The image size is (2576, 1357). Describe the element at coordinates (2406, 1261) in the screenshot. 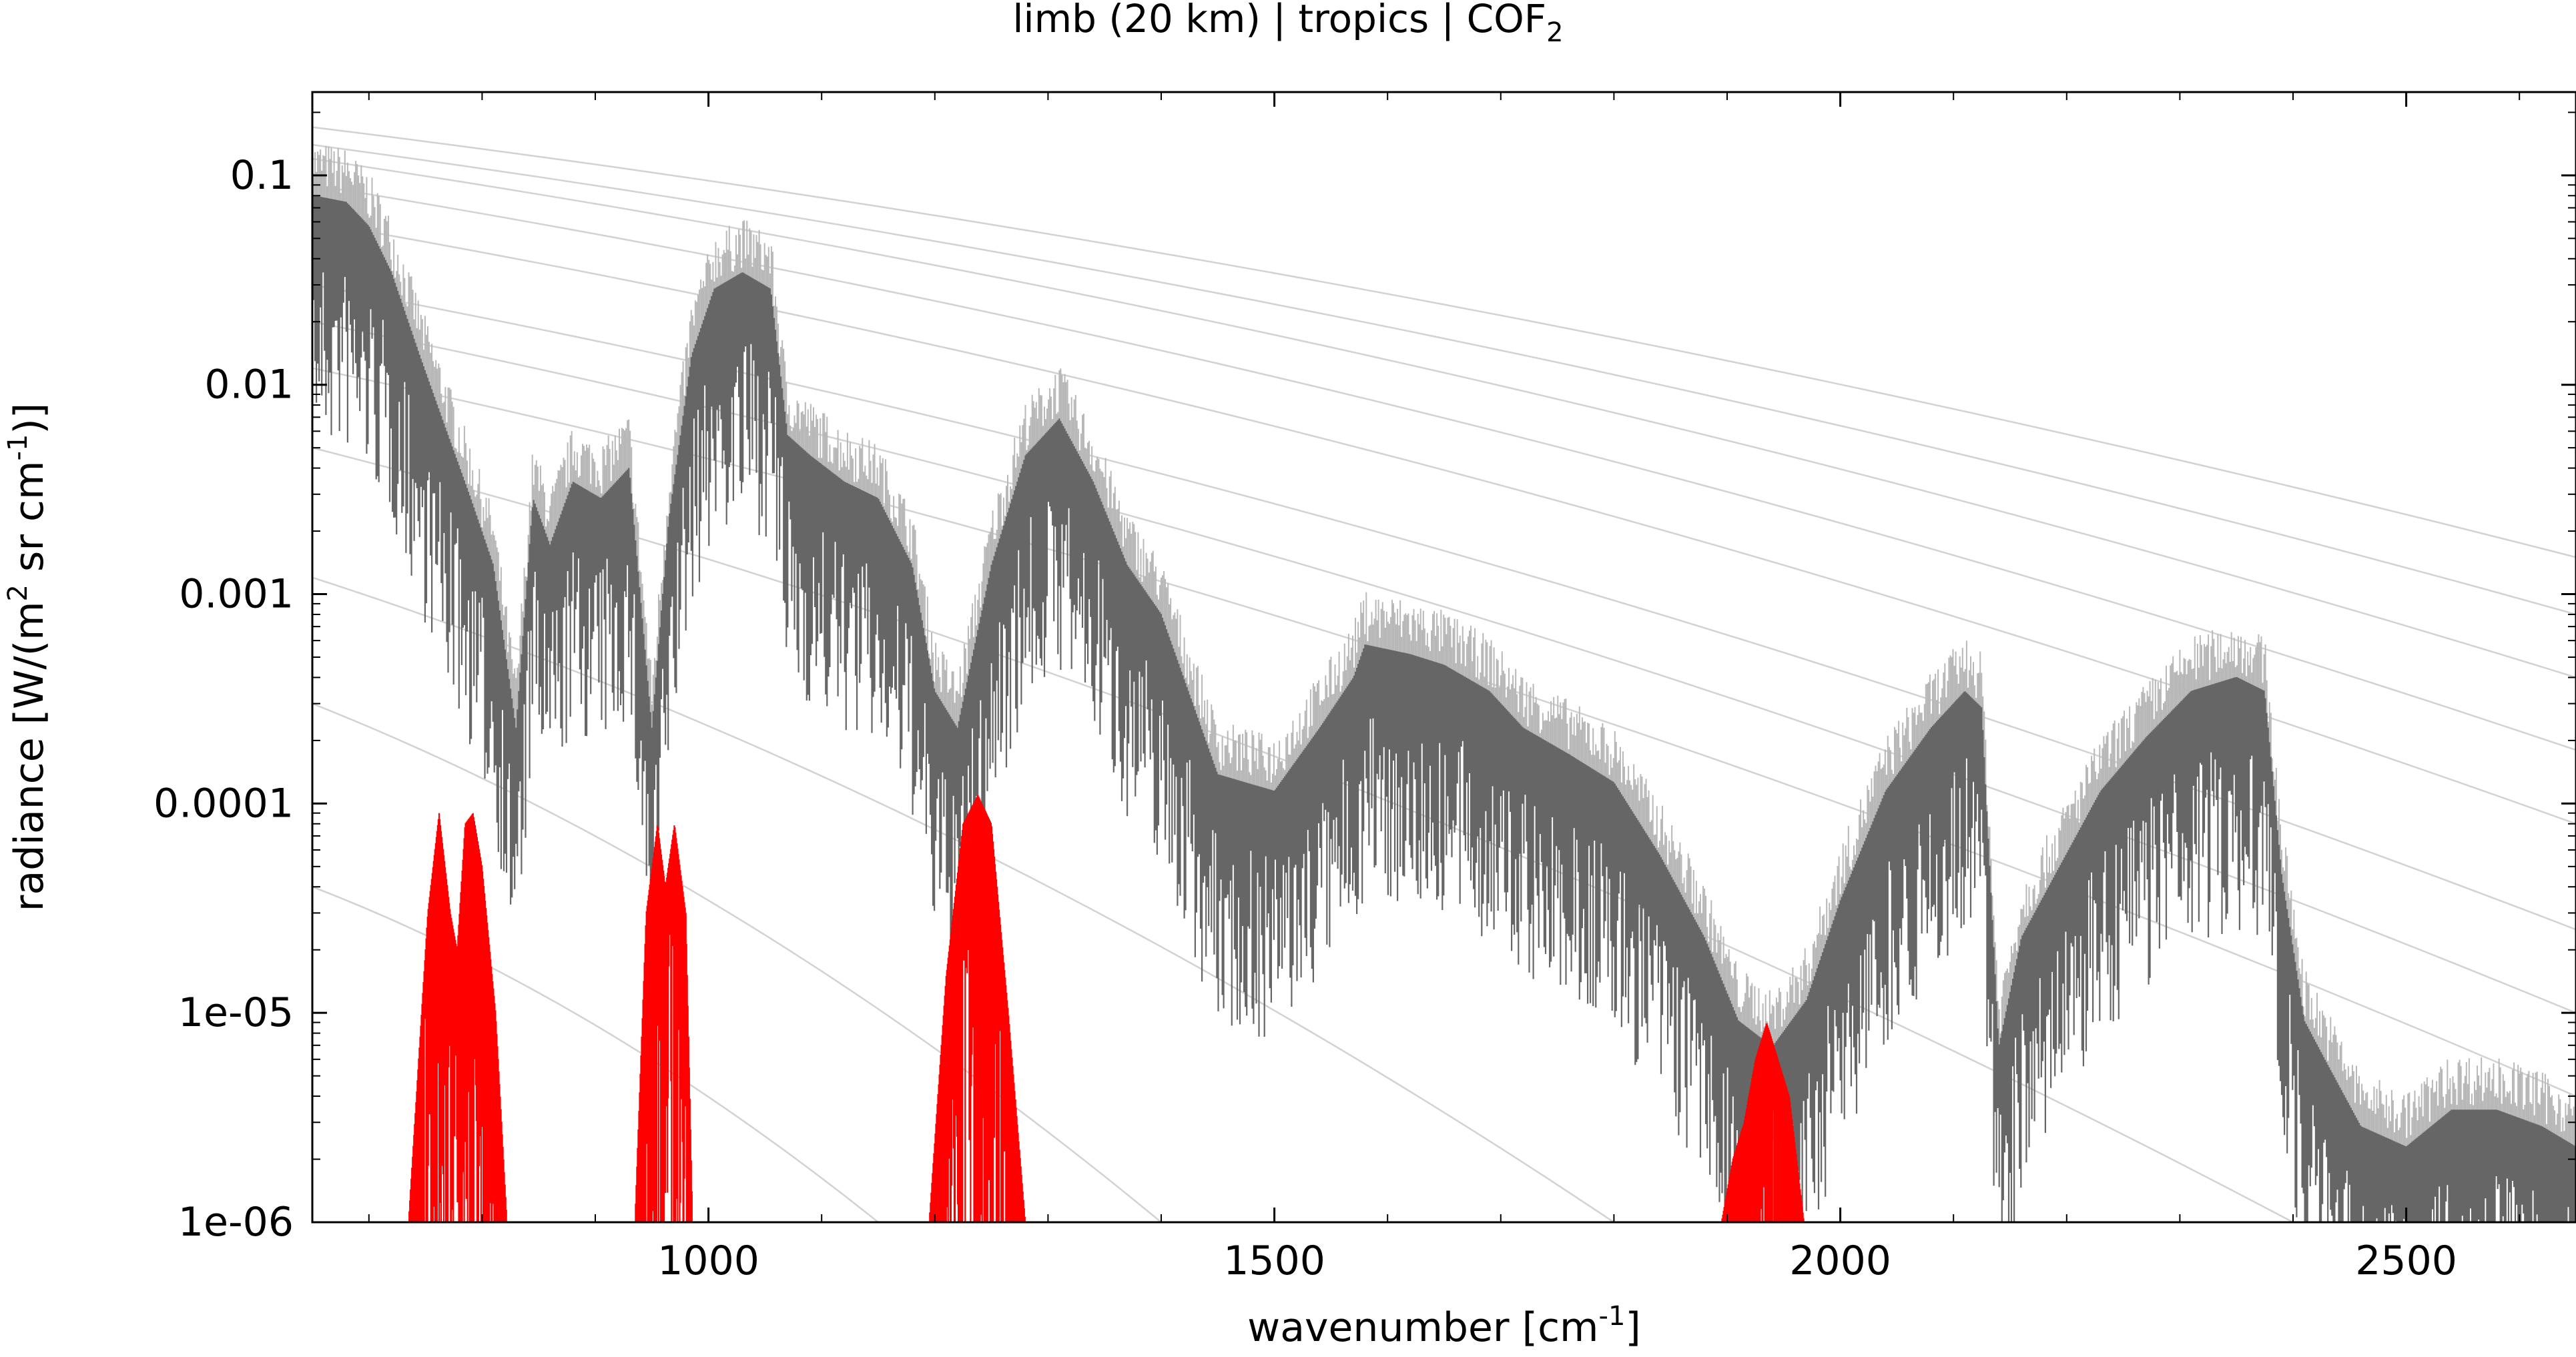

I see `x-tick-label: 2500` at that location.